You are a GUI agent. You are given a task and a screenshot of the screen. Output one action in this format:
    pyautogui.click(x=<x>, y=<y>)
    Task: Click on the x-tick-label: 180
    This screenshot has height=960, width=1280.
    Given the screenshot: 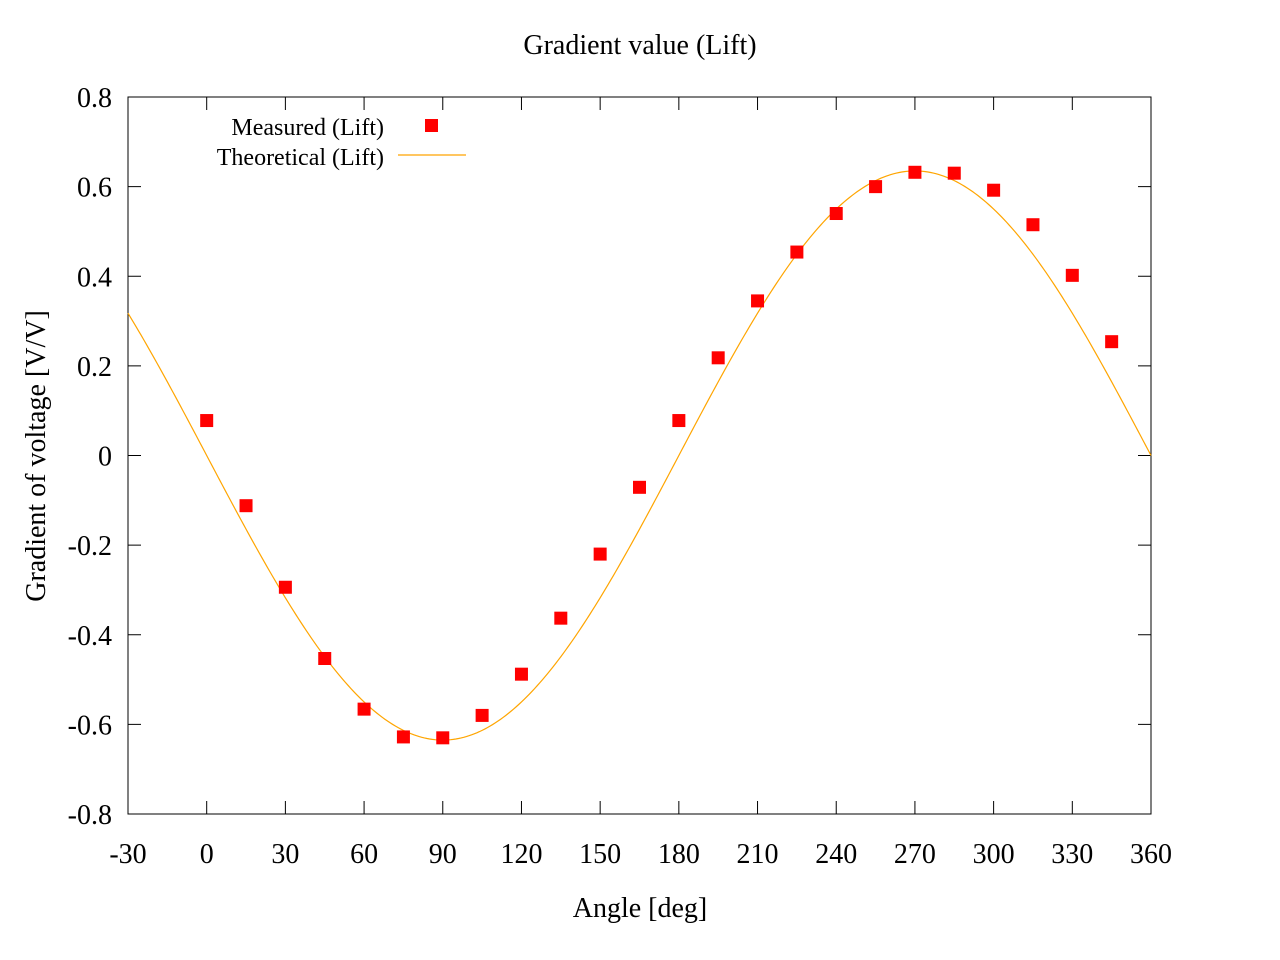 What is the action you would take?
    pyautogui.click(x=679, y=854)
    